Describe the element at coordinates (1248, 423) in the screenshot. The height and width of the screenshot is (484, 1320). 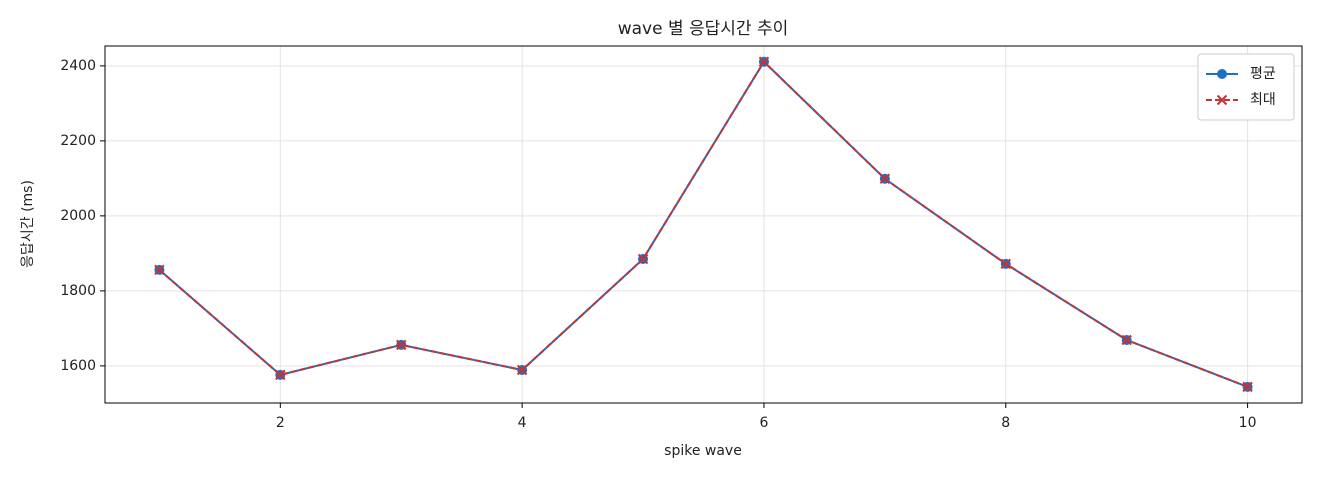
I see `x-tick-label: 10` at that location.